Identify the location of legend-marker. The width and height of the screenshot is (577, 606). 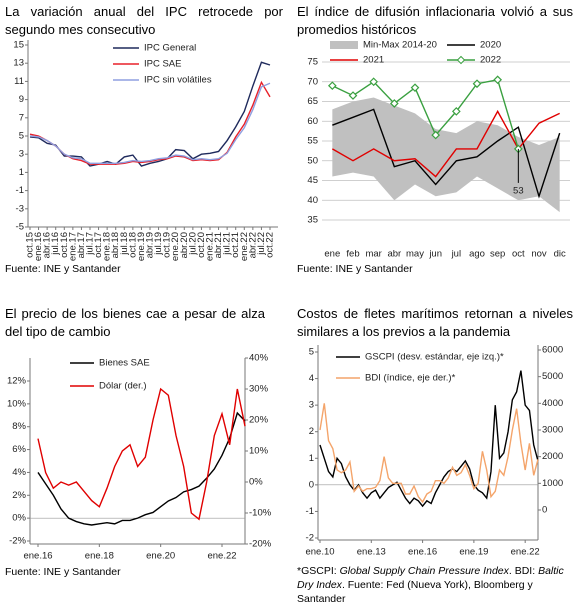
(461, 60).